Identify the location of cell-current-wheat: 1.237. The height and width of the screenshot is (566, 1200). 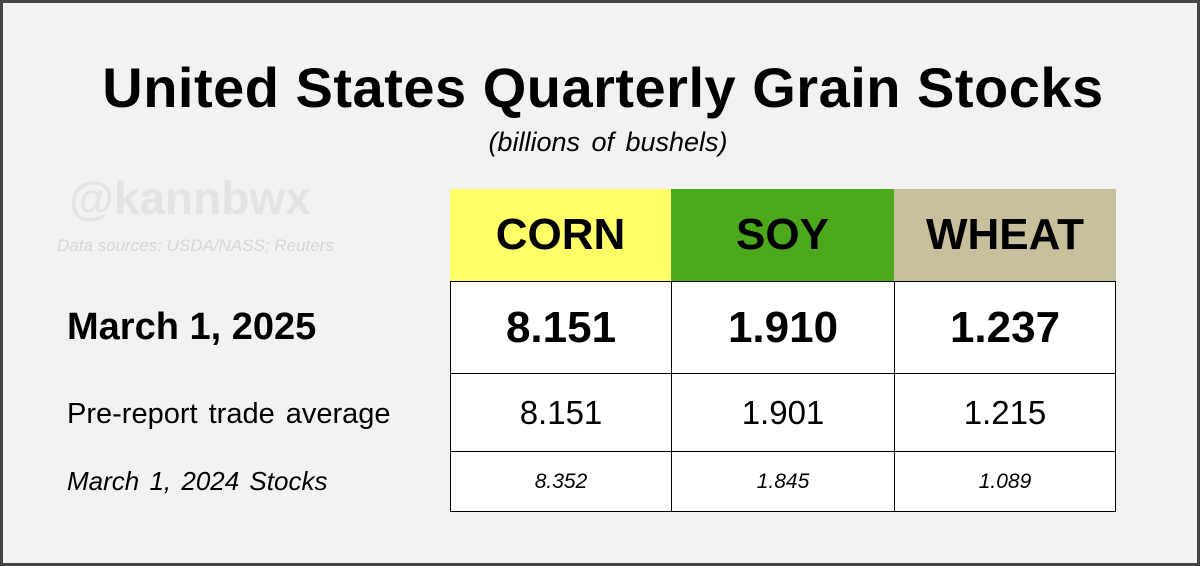
(1005, 327).